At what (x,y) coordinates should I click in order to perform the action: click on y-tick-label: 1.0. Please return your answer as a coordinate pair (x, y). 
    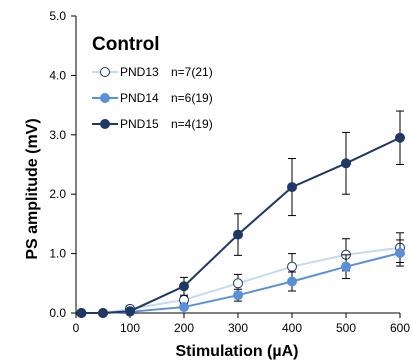
    Looking at the image, I should click on (57, 254).